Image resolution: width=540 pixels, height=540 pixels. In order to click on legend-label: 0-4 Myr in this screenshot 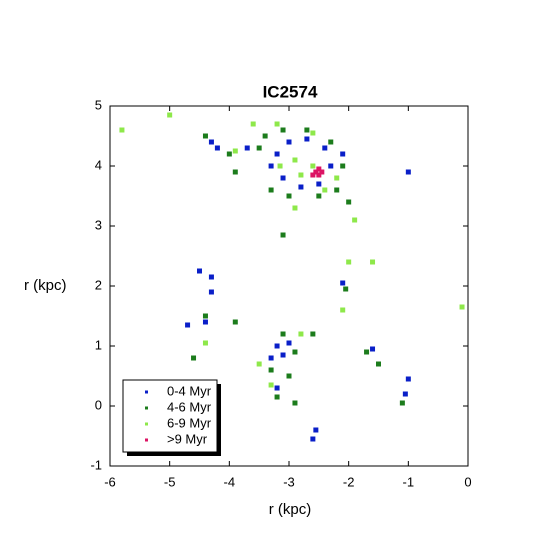, I will do `click(189, 390)`.